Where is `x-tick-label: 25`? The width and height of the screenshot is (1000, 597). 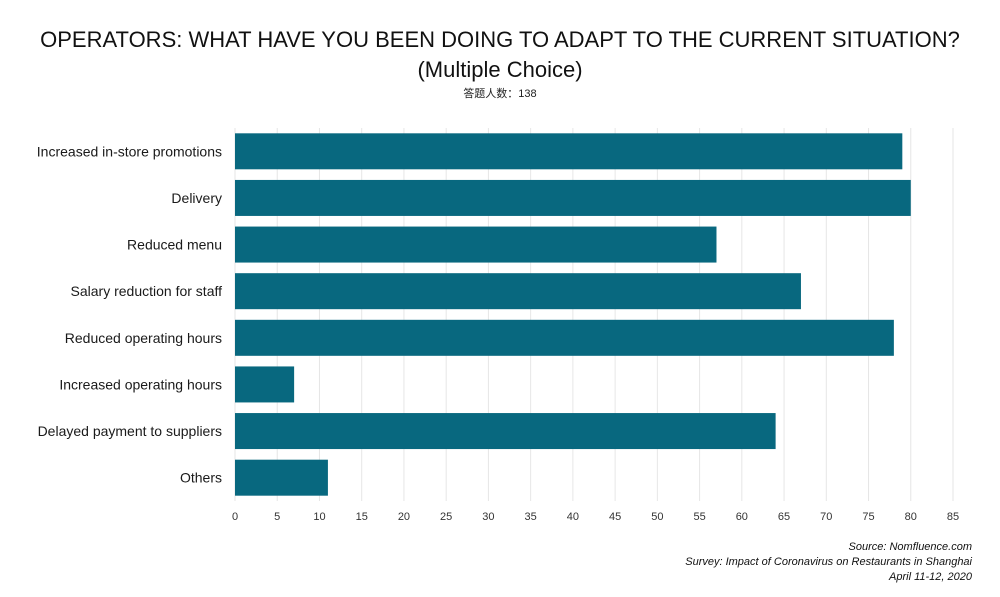
x-tick-label: 25 is located at coordinates (446, 517).